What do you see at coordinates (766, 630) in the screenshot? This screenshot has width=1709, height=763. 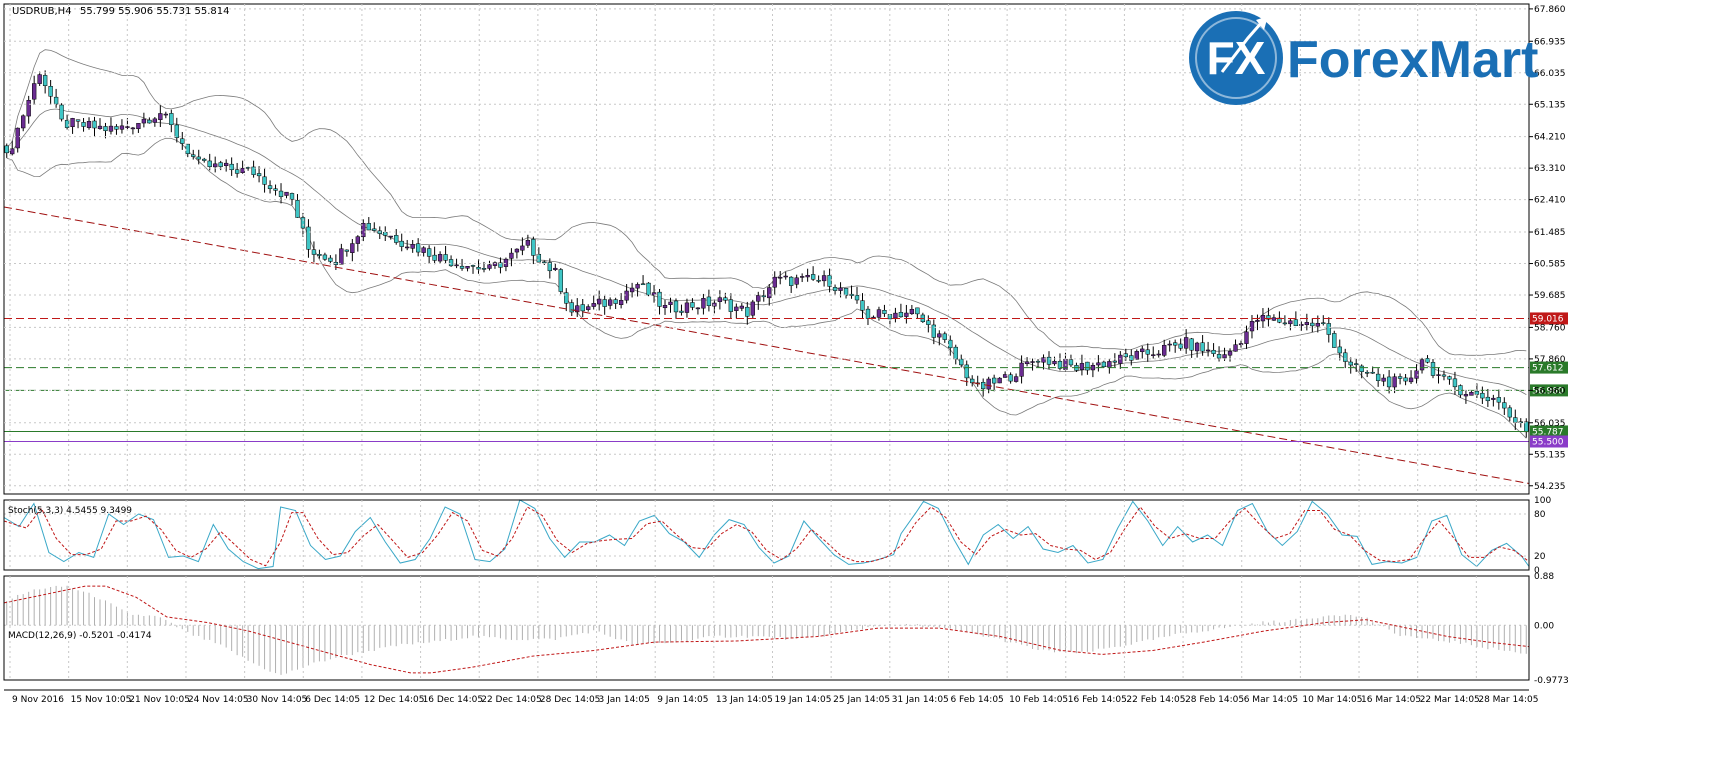 I see `macd-panel` at bounding box center [766, 630].